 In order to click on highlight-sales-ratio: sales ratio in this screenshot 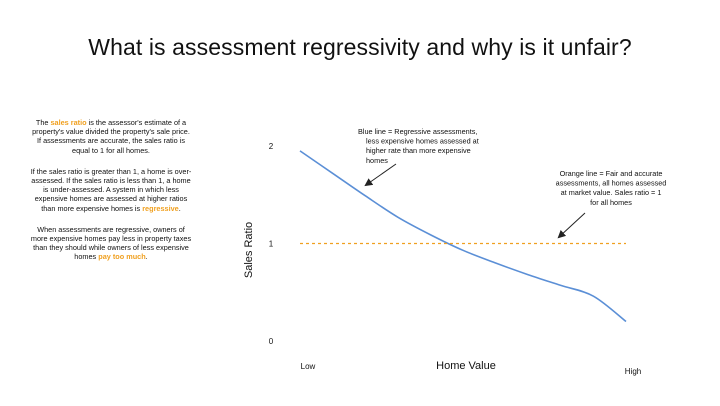, I will do `click(68, 122)`.